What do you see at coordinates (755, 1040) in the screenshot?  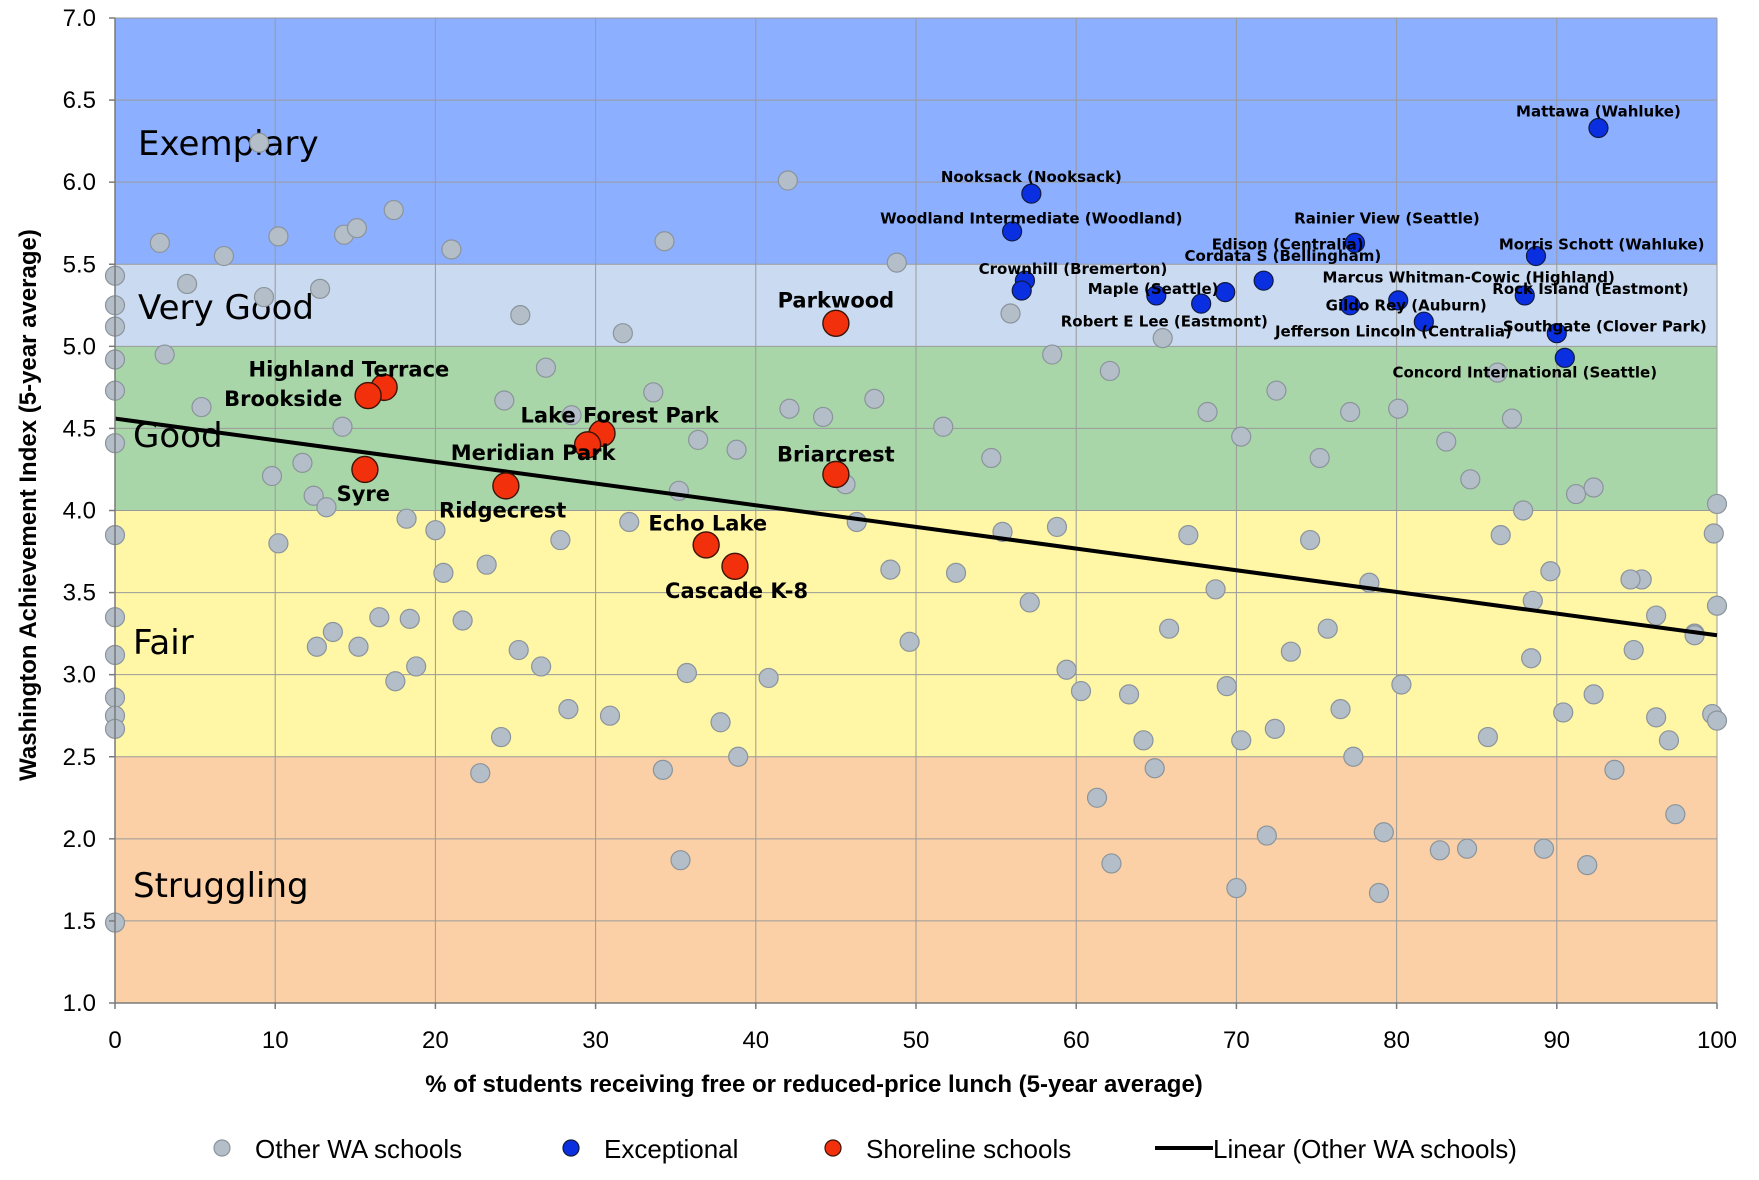 I see `x-tick-label: 40` at bounding box center [755, 1040].